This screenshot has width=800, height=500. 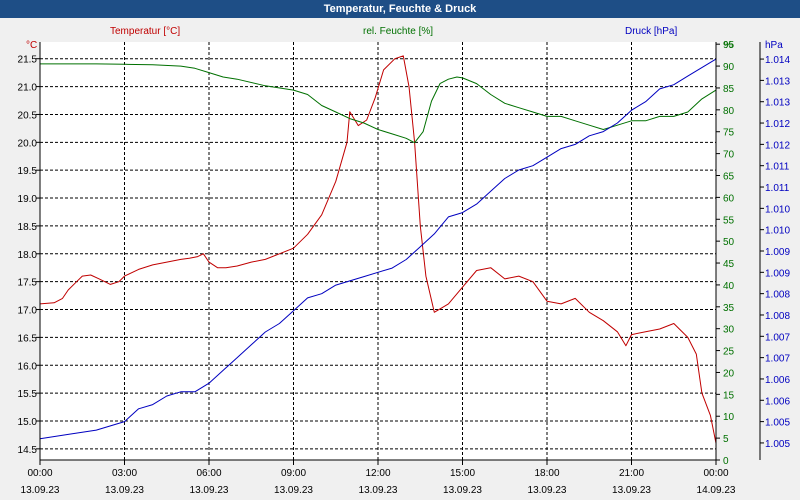 I want to click on humidity-tick-label: 30, so click(x=729, y=330).